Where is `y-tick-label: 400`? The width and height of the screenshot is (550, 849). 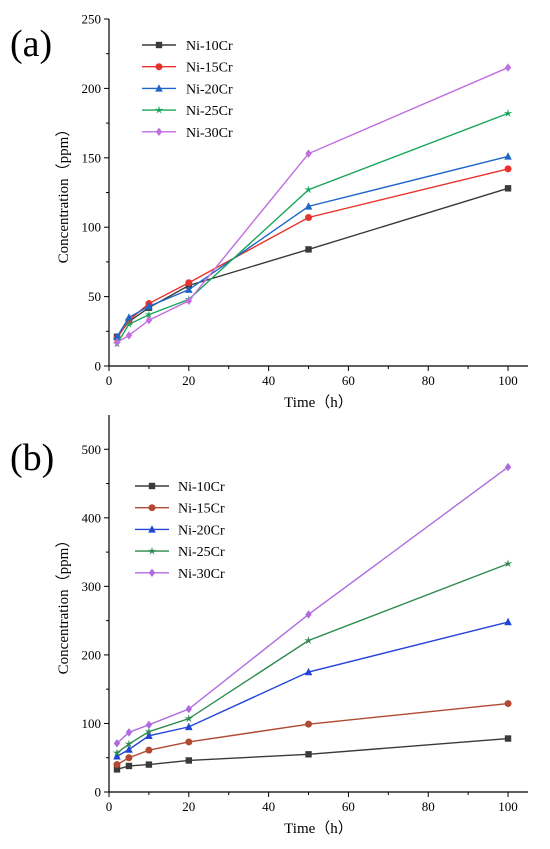
y-tick-label: 400 is located at coordinates (92, 517).